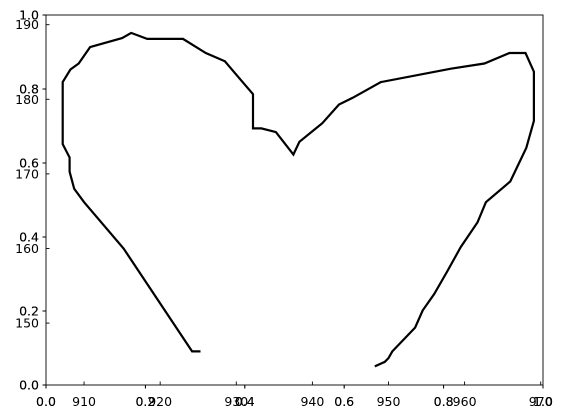 This screenshot has height=418, width=563. I want to click on layer-2-y-tick-label: 0.6, so click(29, 163).